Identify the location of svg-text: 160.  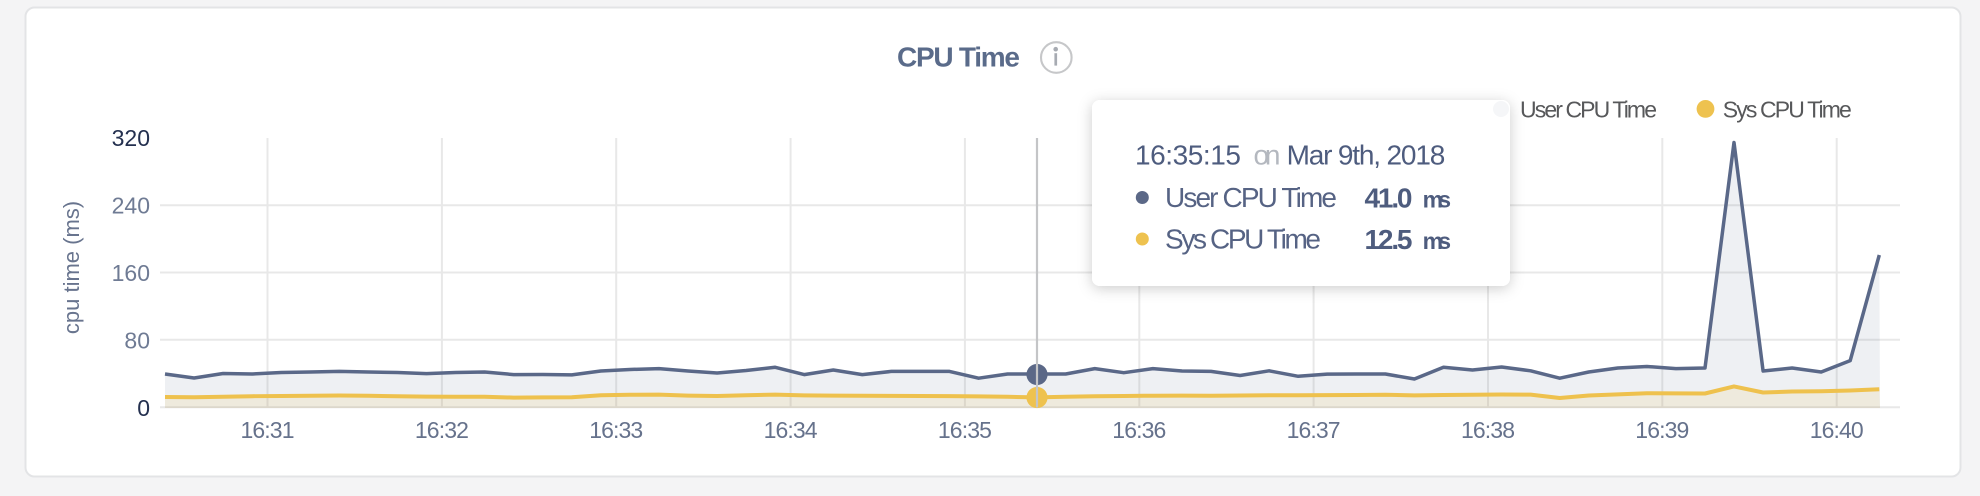
(131, 273).